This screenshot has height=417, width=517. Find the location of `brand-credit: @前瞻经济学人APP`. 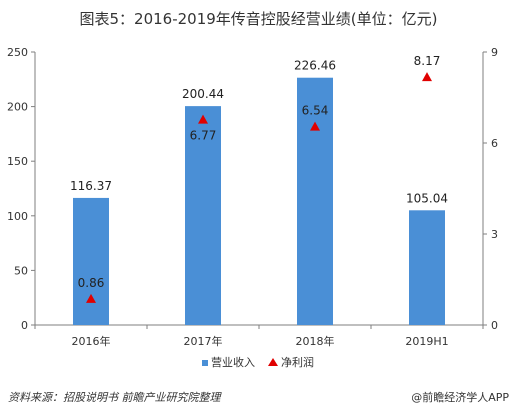

brand-credit: @前瞻经济学人APP is located at coordinates (460, 397).